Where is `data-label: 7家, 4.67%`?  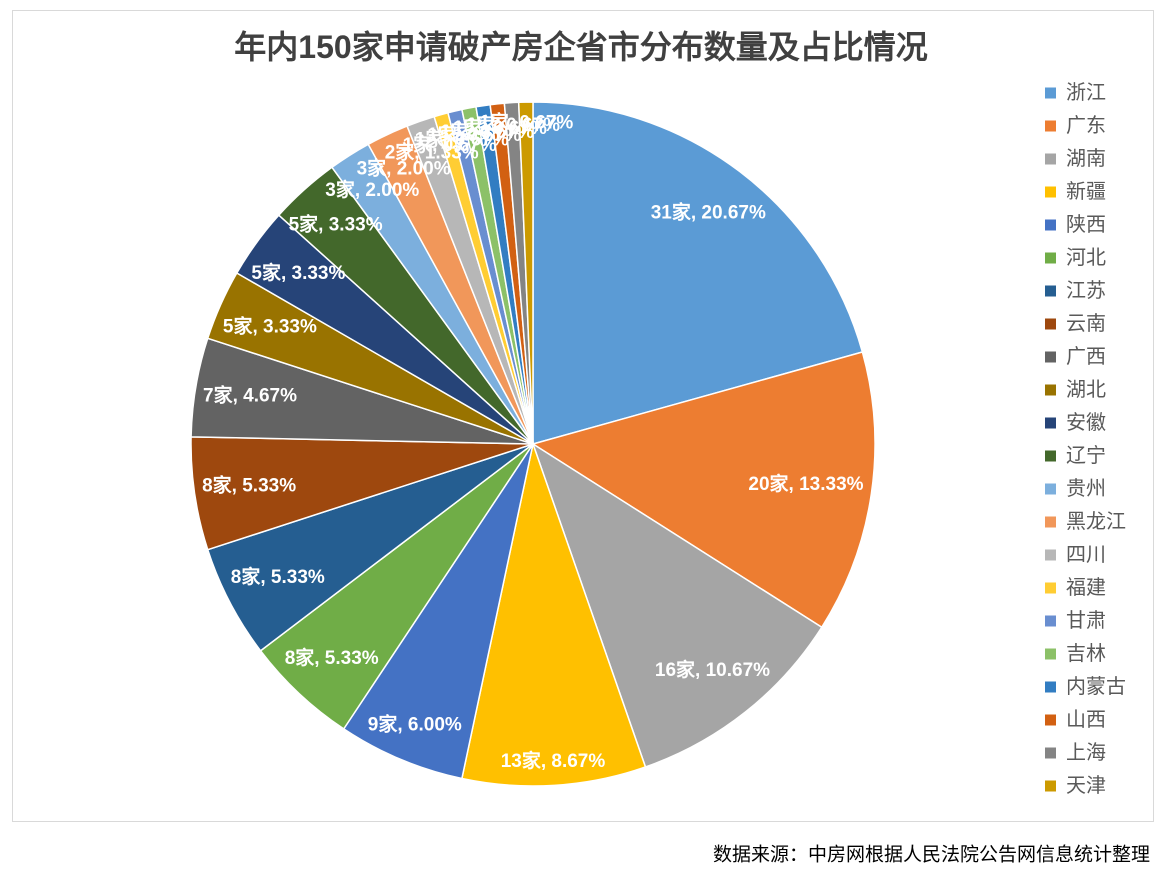
data-label: 7家, 4.67% is located at coordinates (250, 395).